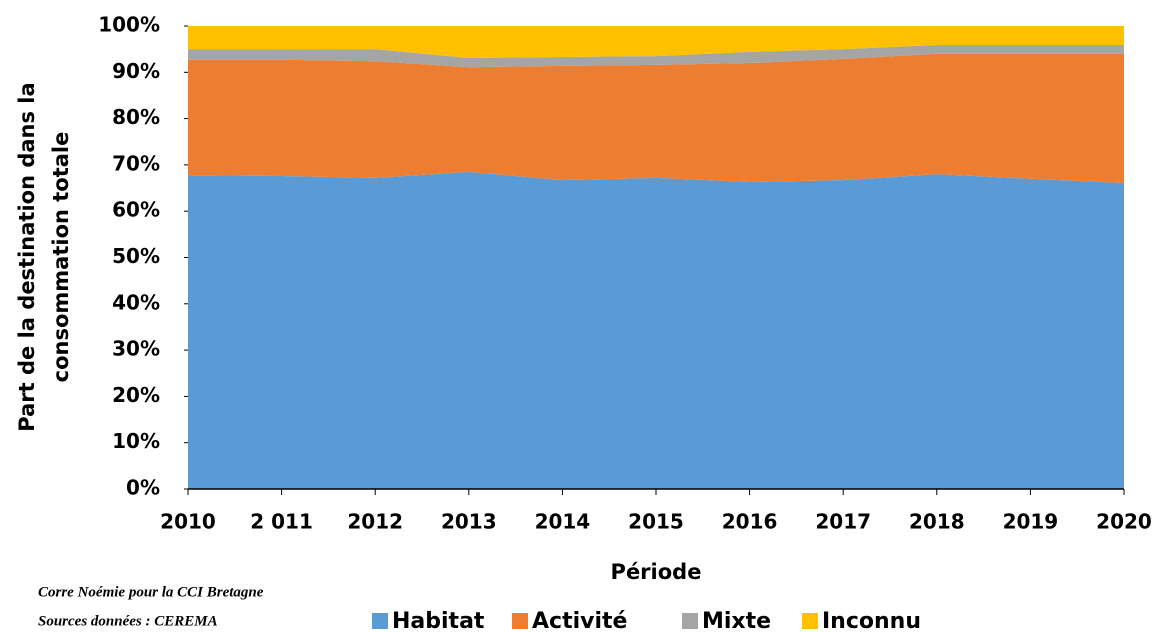 The width and height of the screenshot is (1158, 632). Describe the element at coordinates (736, 620) in the screenshot. I see `legend-label: Mixte` at that location.